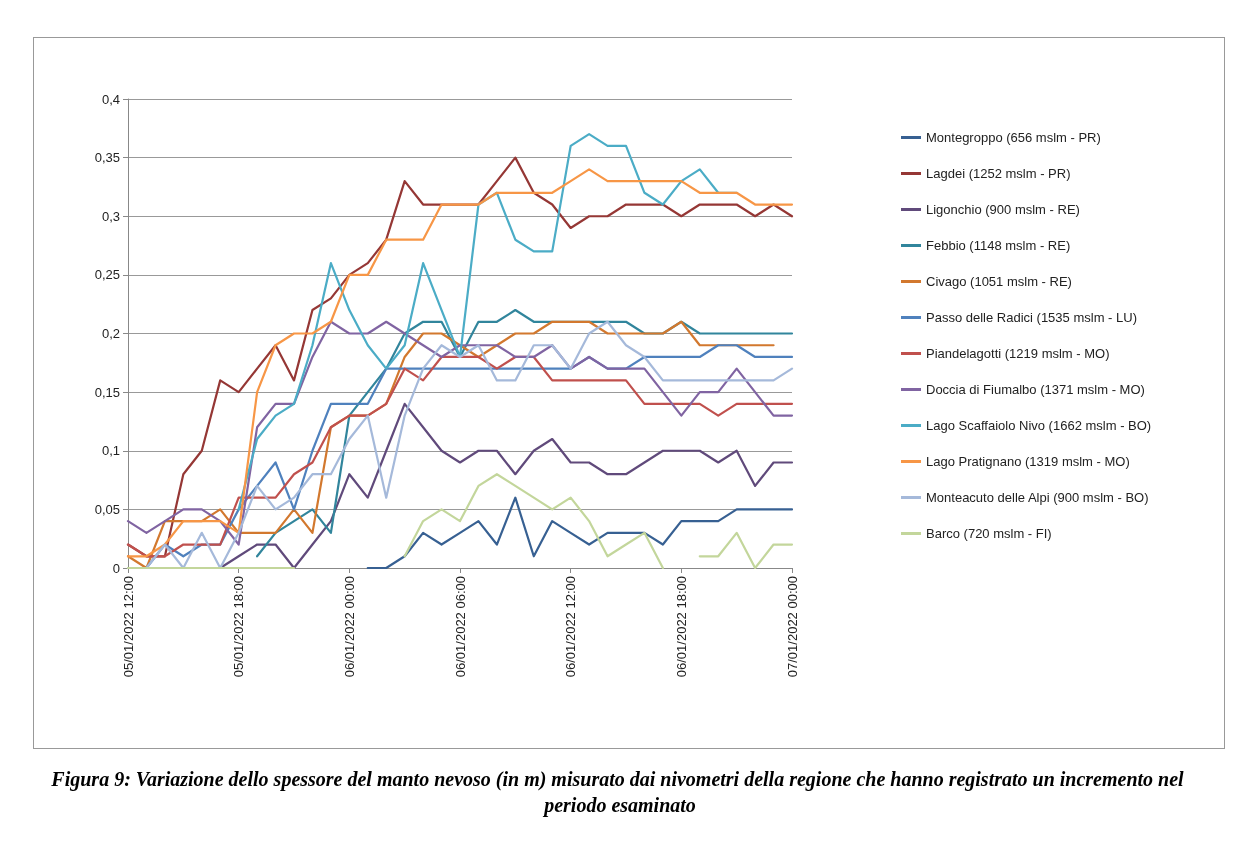 The width and height of the screenshot is (1240, 845). What do you see at coordinates (349, 627) in the screenshot?
I see `x-tick-label: 06/01/2022 00:00` at bounding box center [349, 627].